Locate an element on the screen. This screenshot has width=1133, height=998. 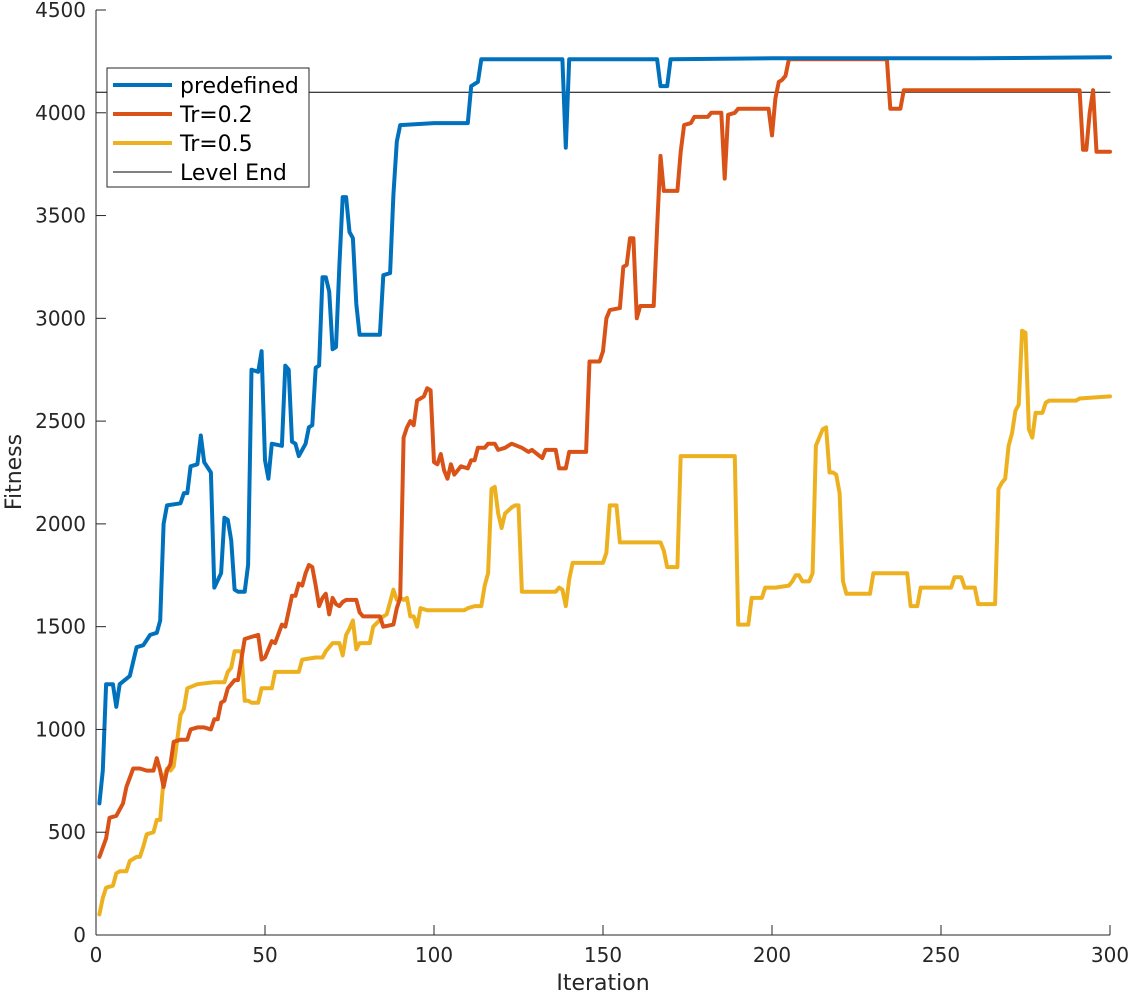
legend: predefined Tr=0.2 Tr=0.5 Level End is located at coordinates (208, 127).